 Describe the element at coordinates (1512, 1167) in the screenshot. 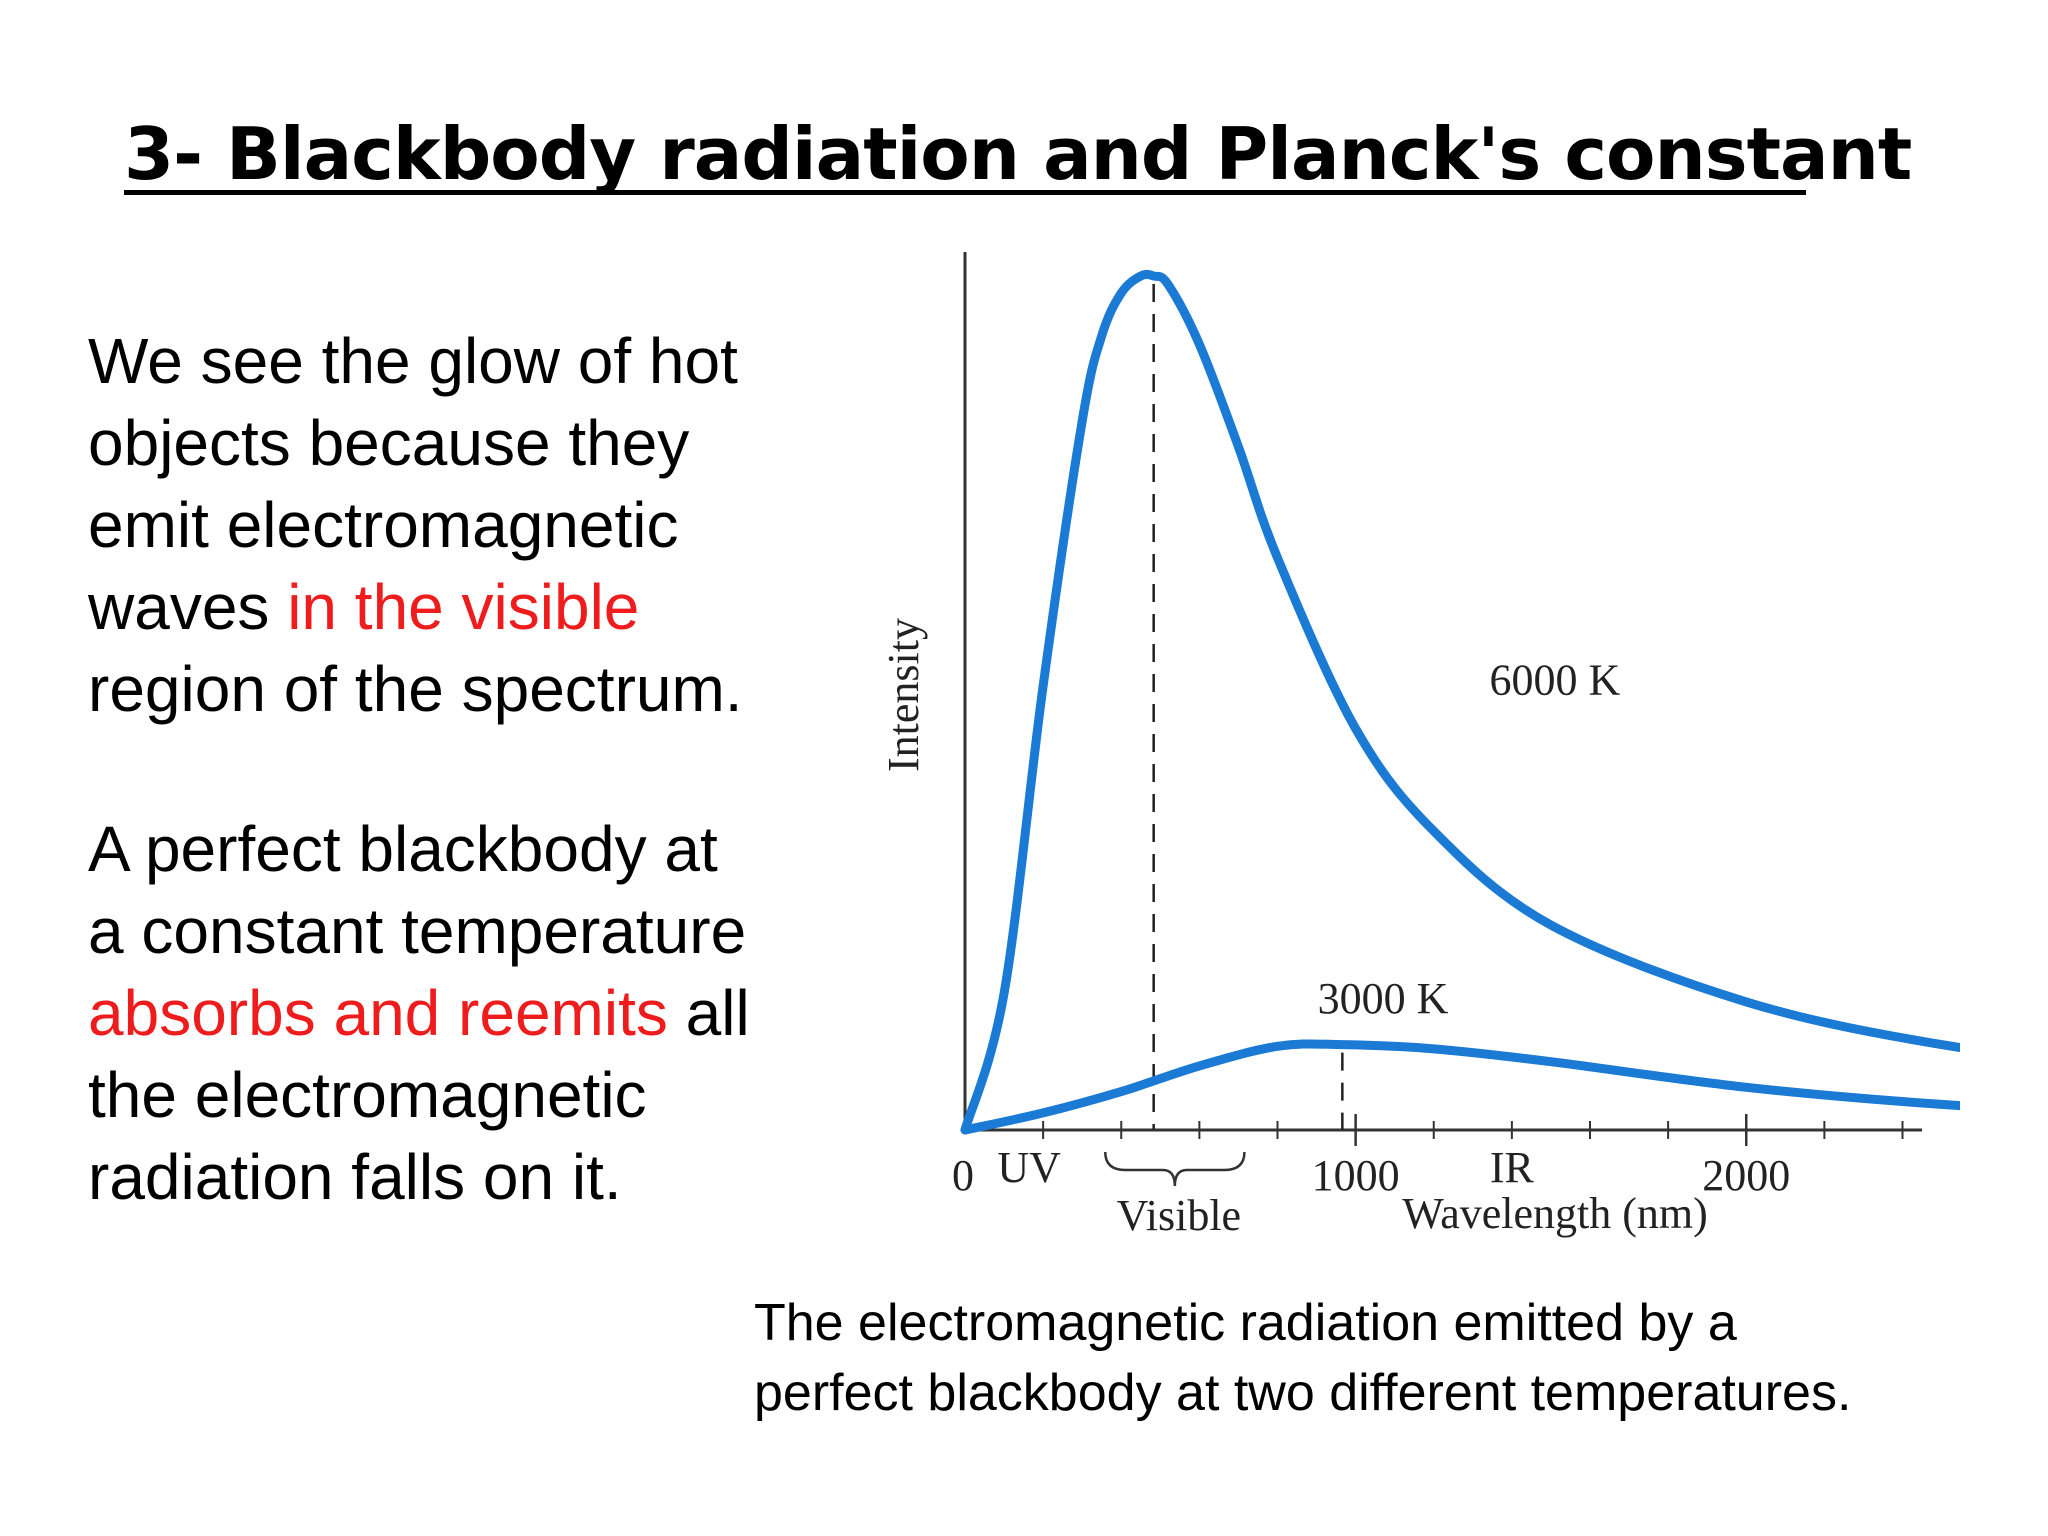

I see `region-label-ir: IR` at that location.